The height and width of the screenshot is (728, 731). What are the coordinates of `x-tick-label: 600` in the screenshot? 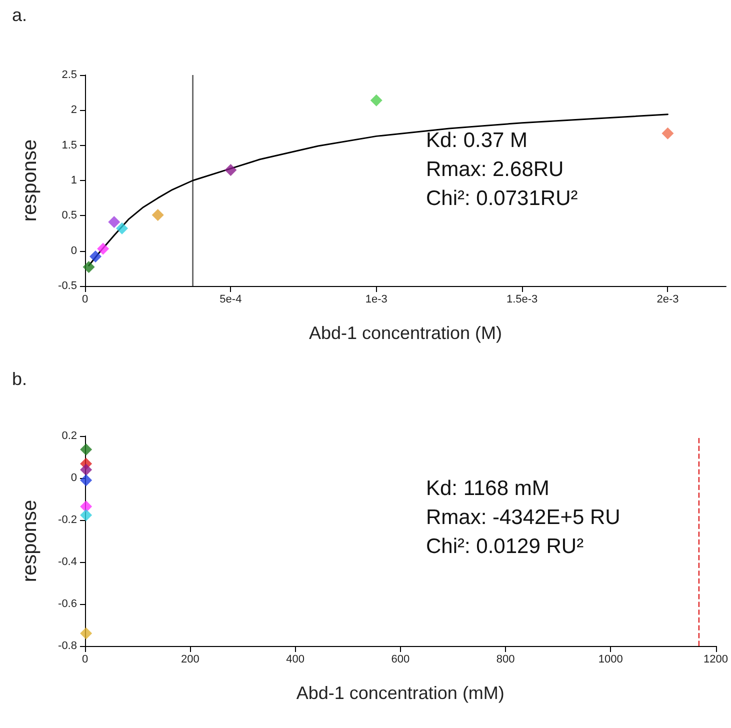 It's located at (400, 660).